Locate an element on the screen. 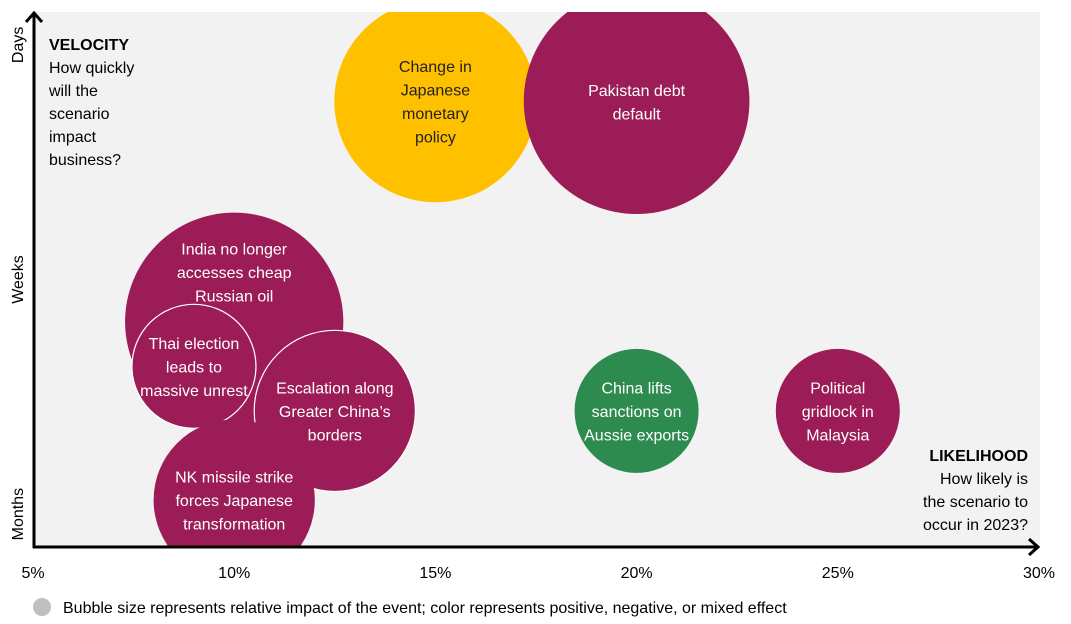 This screenshot has height=624, width=1071. bubble-label: NK missile strike is located at coordinates (234, 478).